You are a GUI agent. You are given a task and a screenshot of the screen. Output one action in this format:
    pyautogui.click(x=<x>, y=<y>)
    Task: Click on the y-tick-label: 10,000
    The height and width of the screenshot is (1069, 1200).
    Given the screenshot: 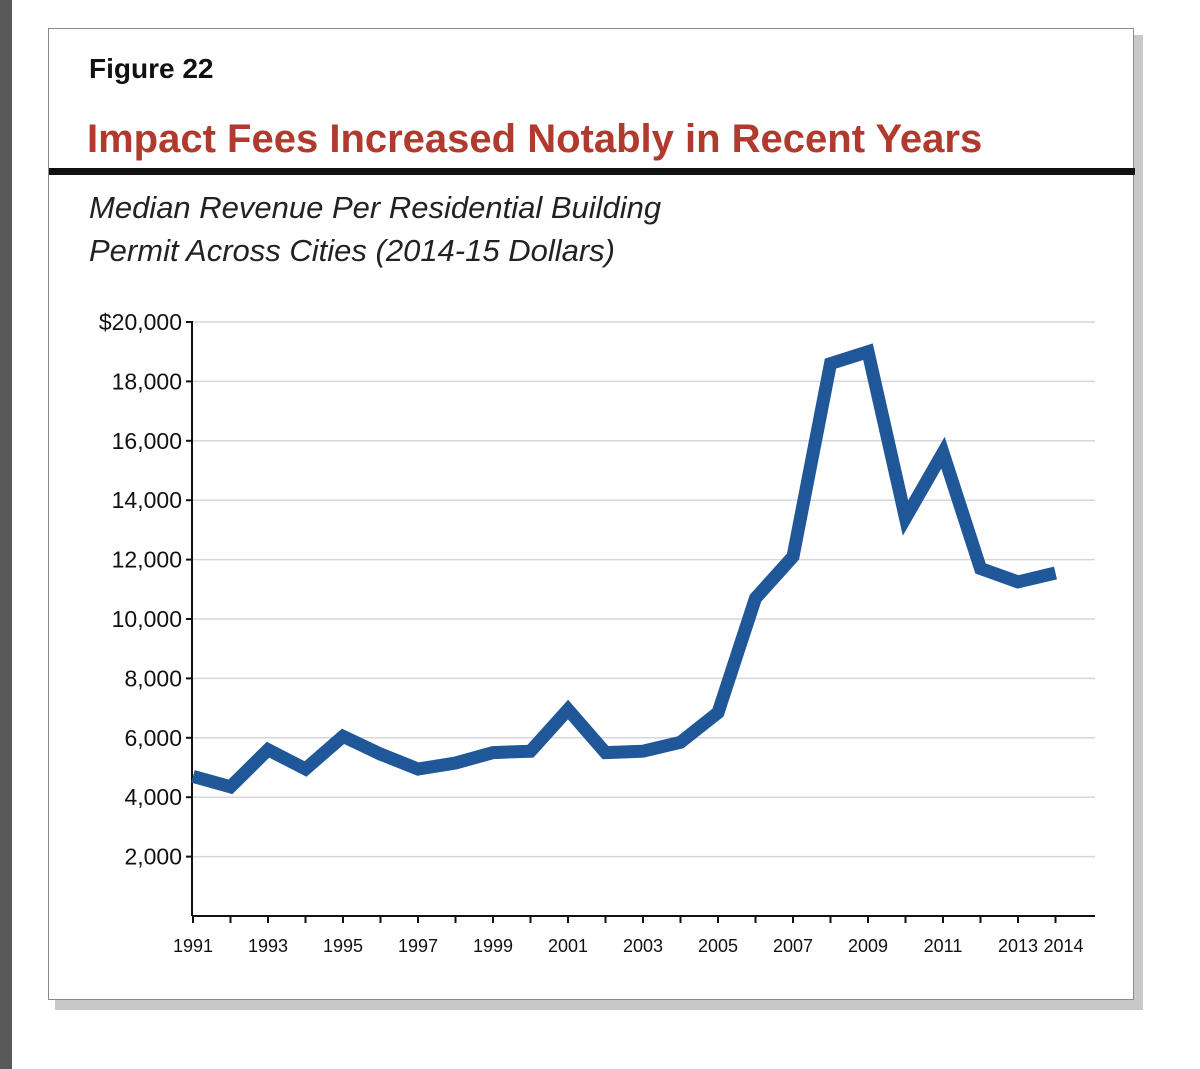 What is the action you would take?
    pyautogui.click(x=147, y=619)
    